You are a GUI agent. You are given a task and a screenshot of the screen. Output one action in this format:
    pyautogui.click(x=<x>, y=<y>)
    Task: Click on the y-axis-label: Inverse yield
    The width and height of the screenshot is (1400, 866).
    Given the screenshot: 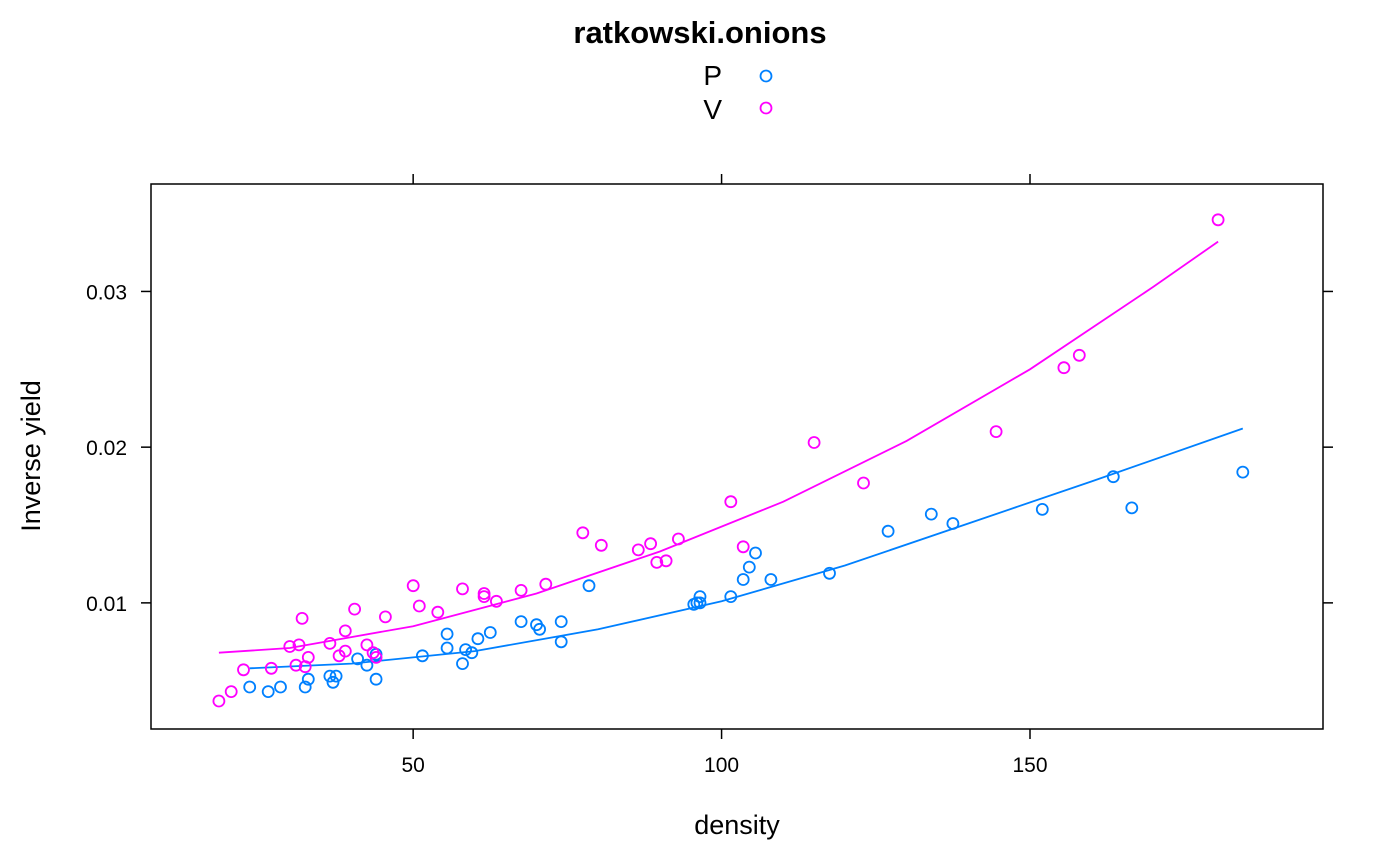 What is the action you would take?
    pyautogui.click(x=31, y=456)
    